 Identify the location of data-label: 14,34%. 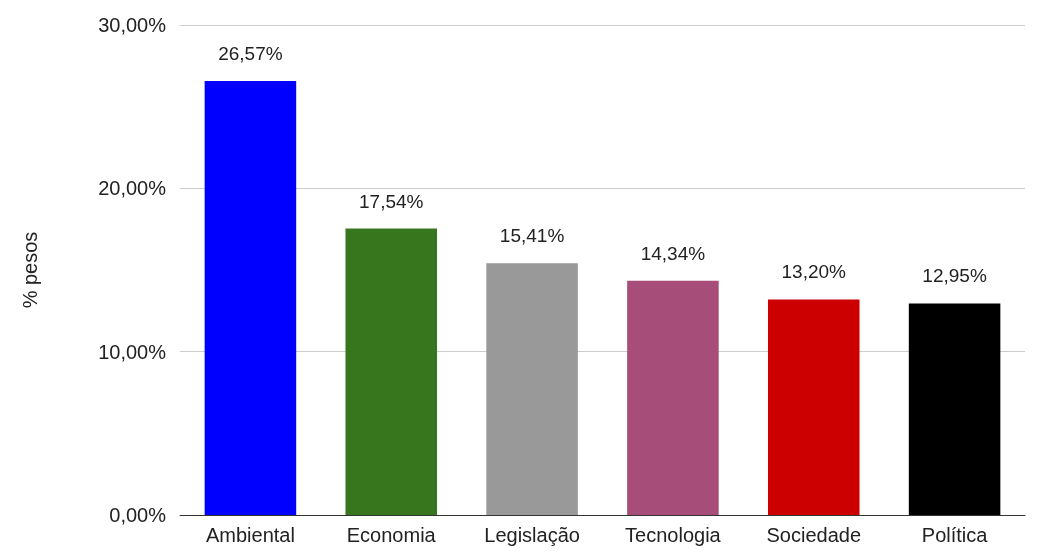
(673, 253).